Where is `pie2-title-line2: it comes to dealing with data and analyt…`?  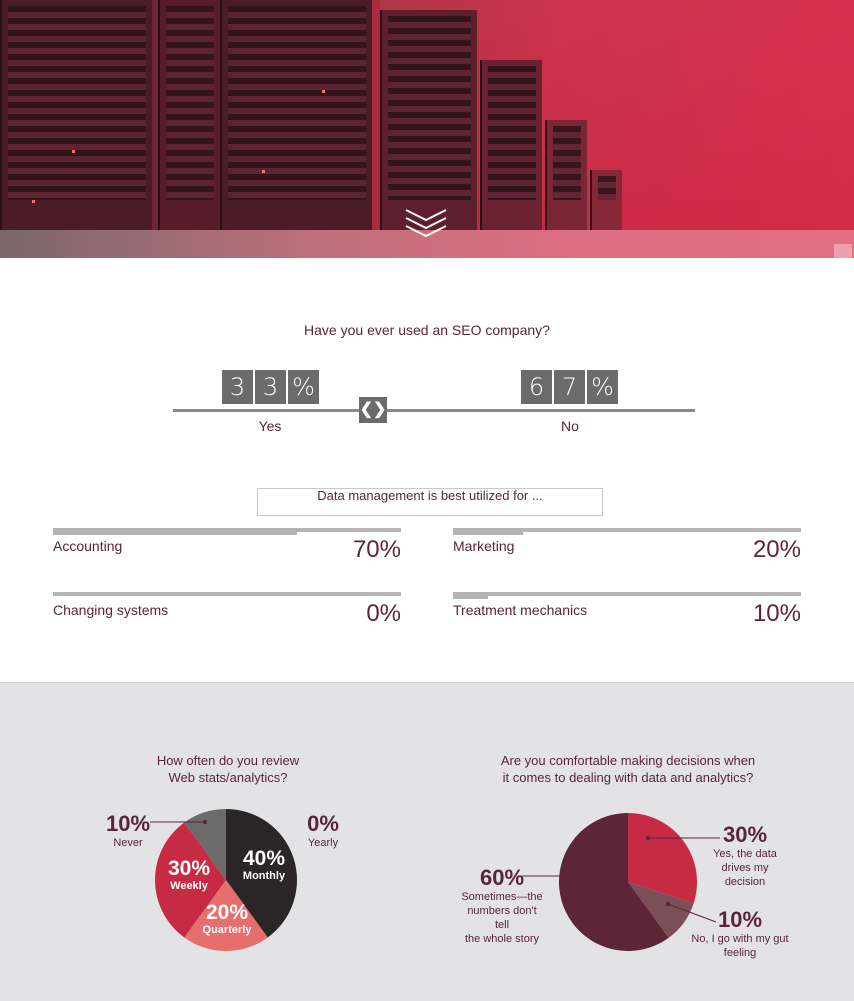 pie2-title-line2: it comes to dealing with data and analyt… is located at coordinates (628, 777).